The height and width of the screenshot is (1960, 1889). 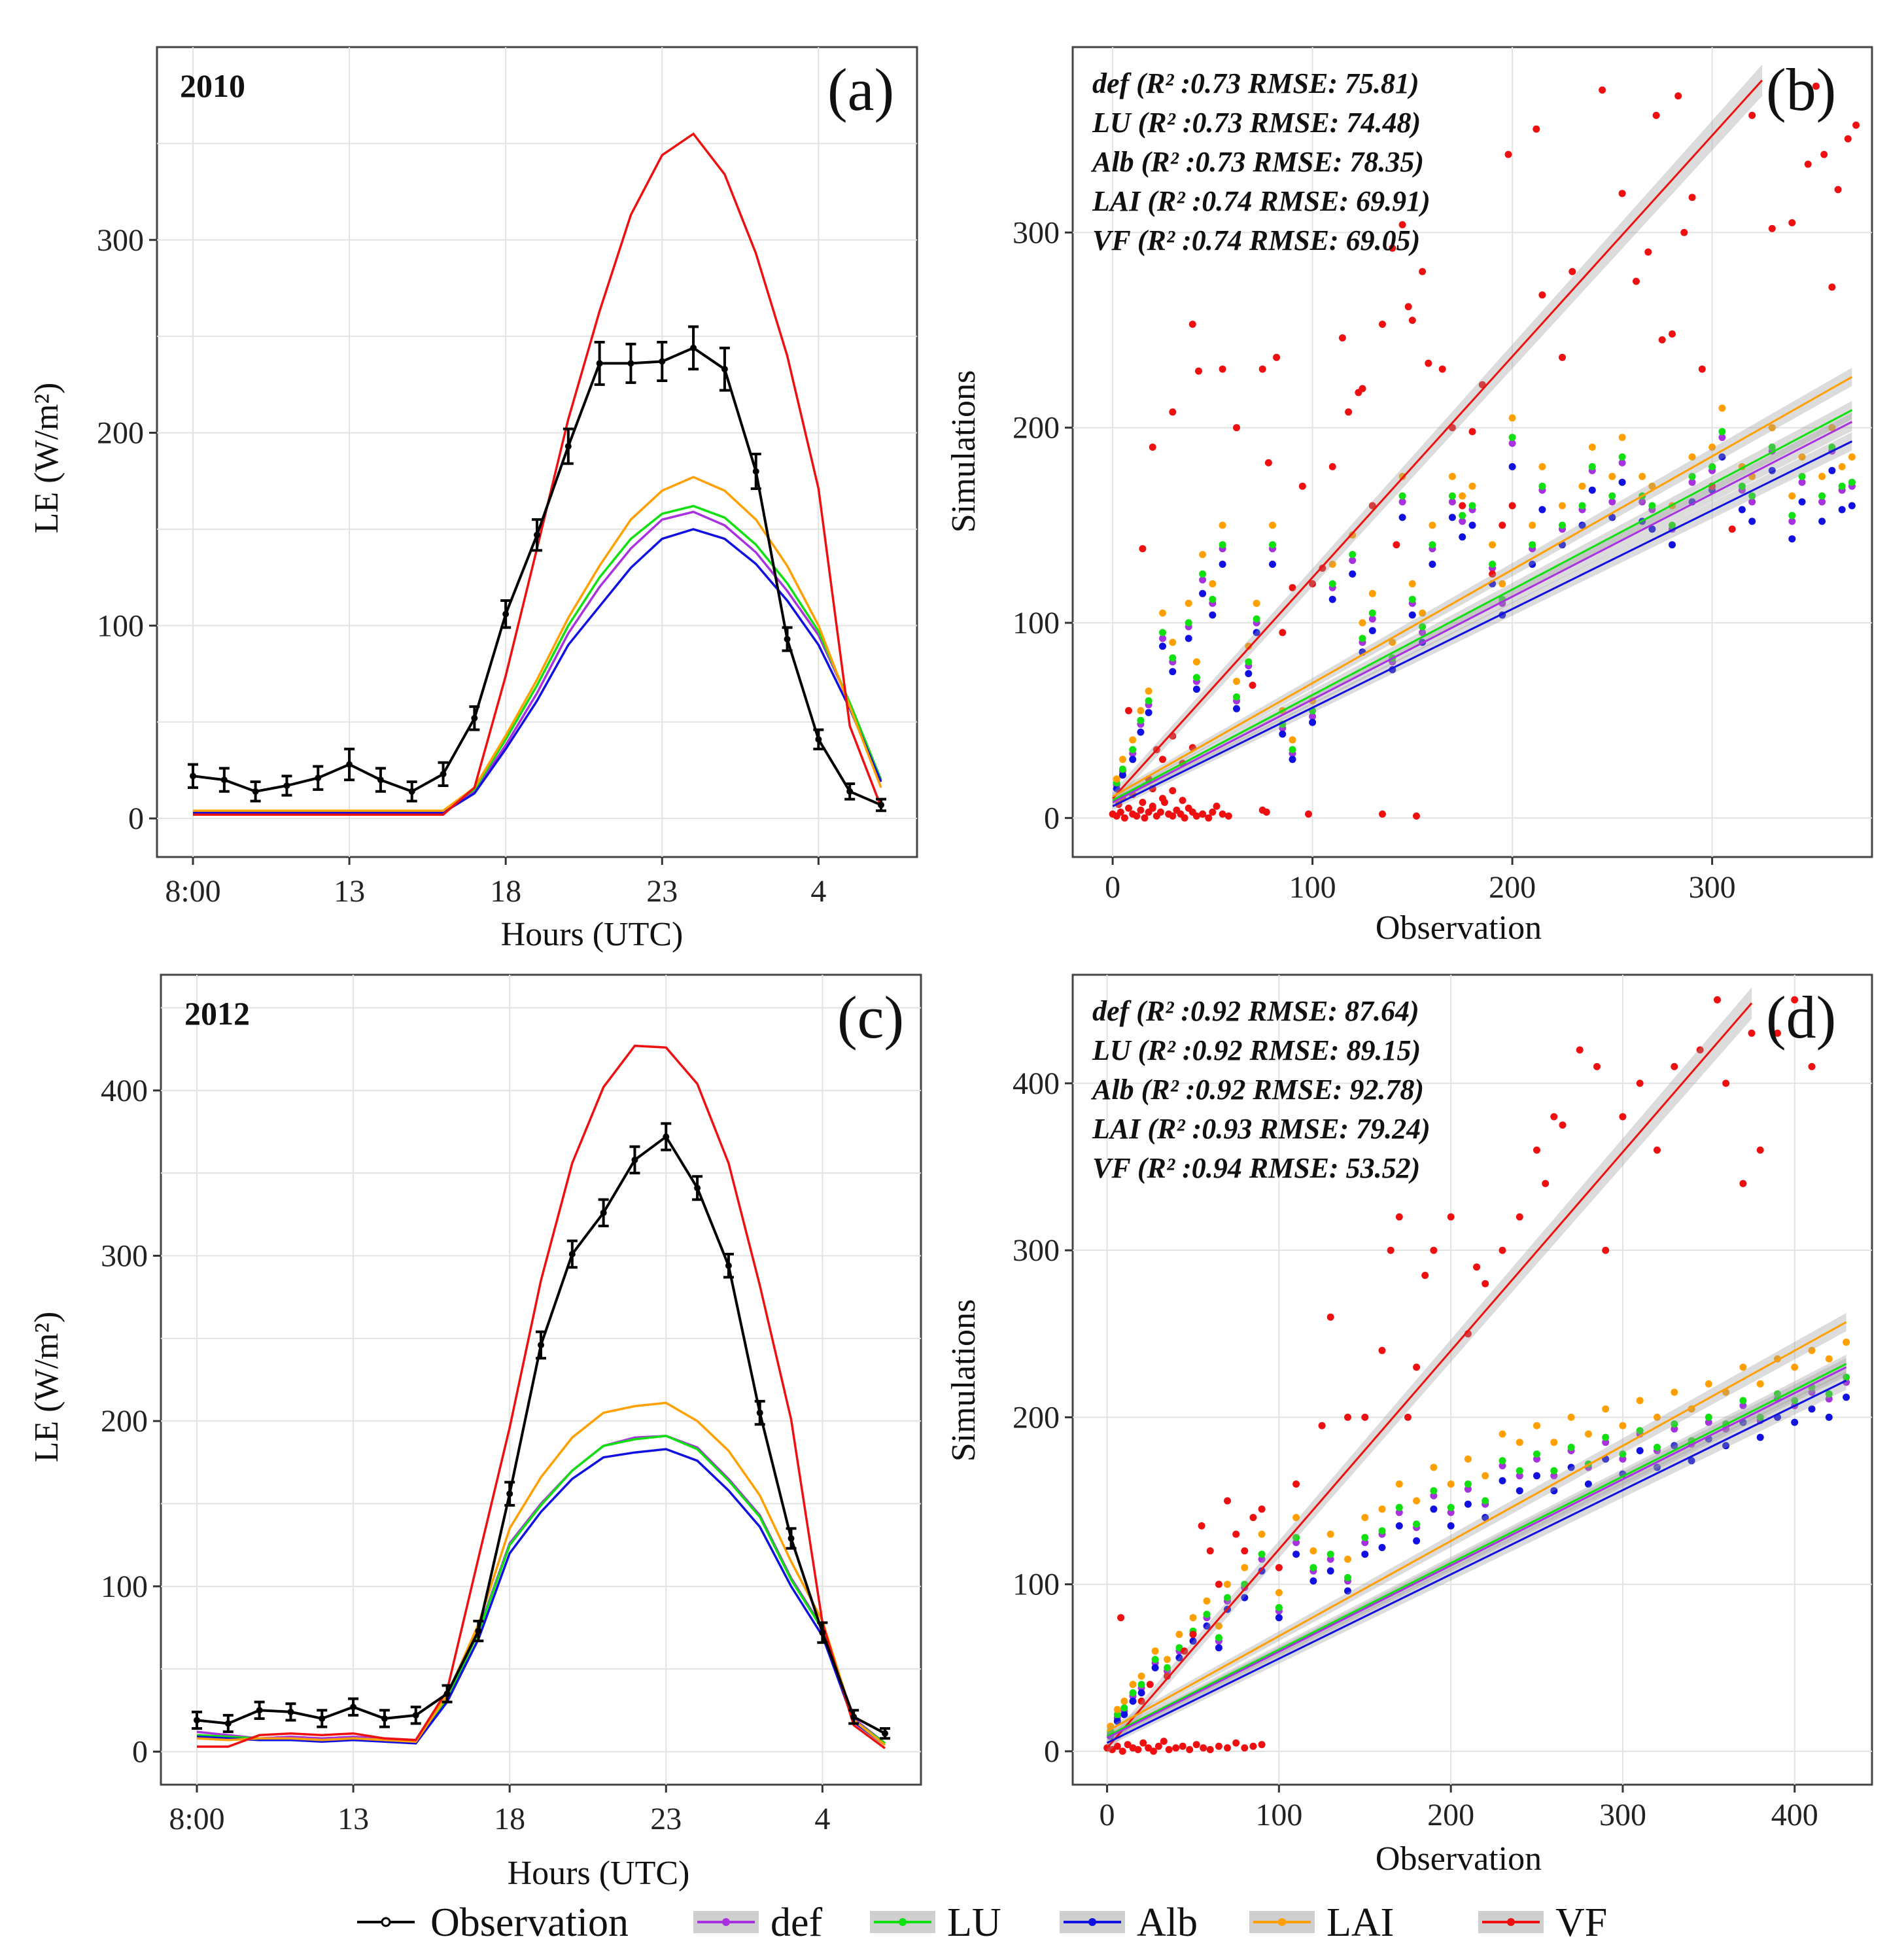 I want to click on panel-a-label: (a), so click(x=860, y=89).